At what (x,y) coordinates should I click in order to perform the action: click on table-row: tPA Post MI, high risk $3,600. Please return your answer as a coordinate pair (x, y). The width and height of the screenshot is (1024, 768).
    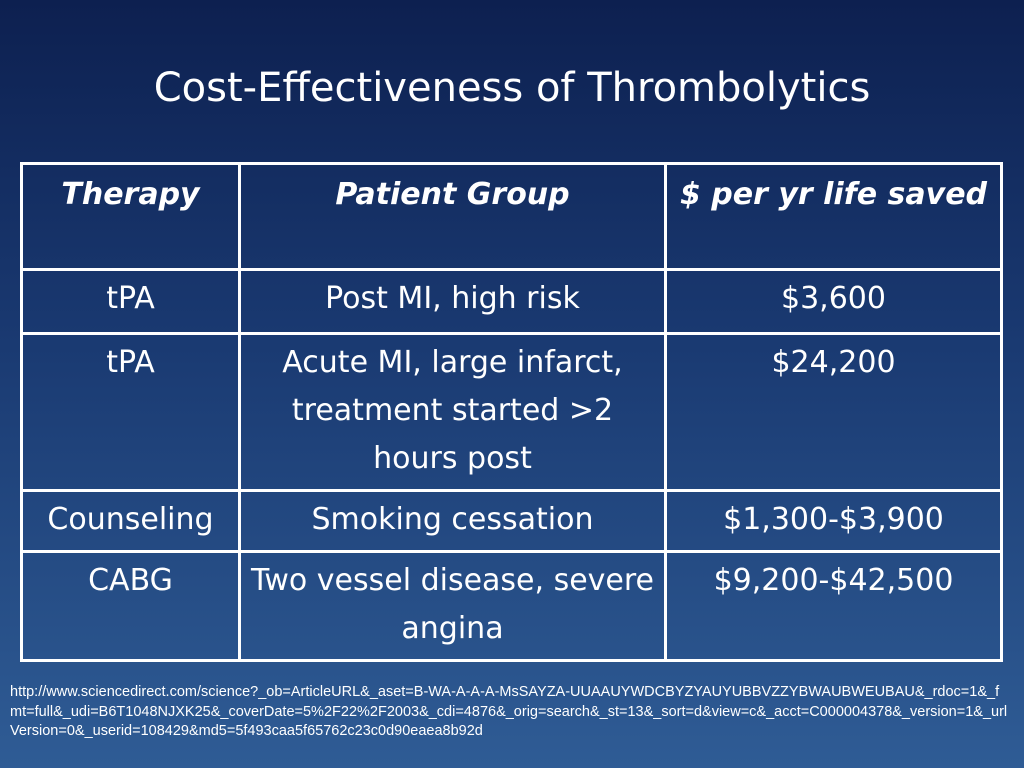
    Looking at the image, I should click on (511, 301).